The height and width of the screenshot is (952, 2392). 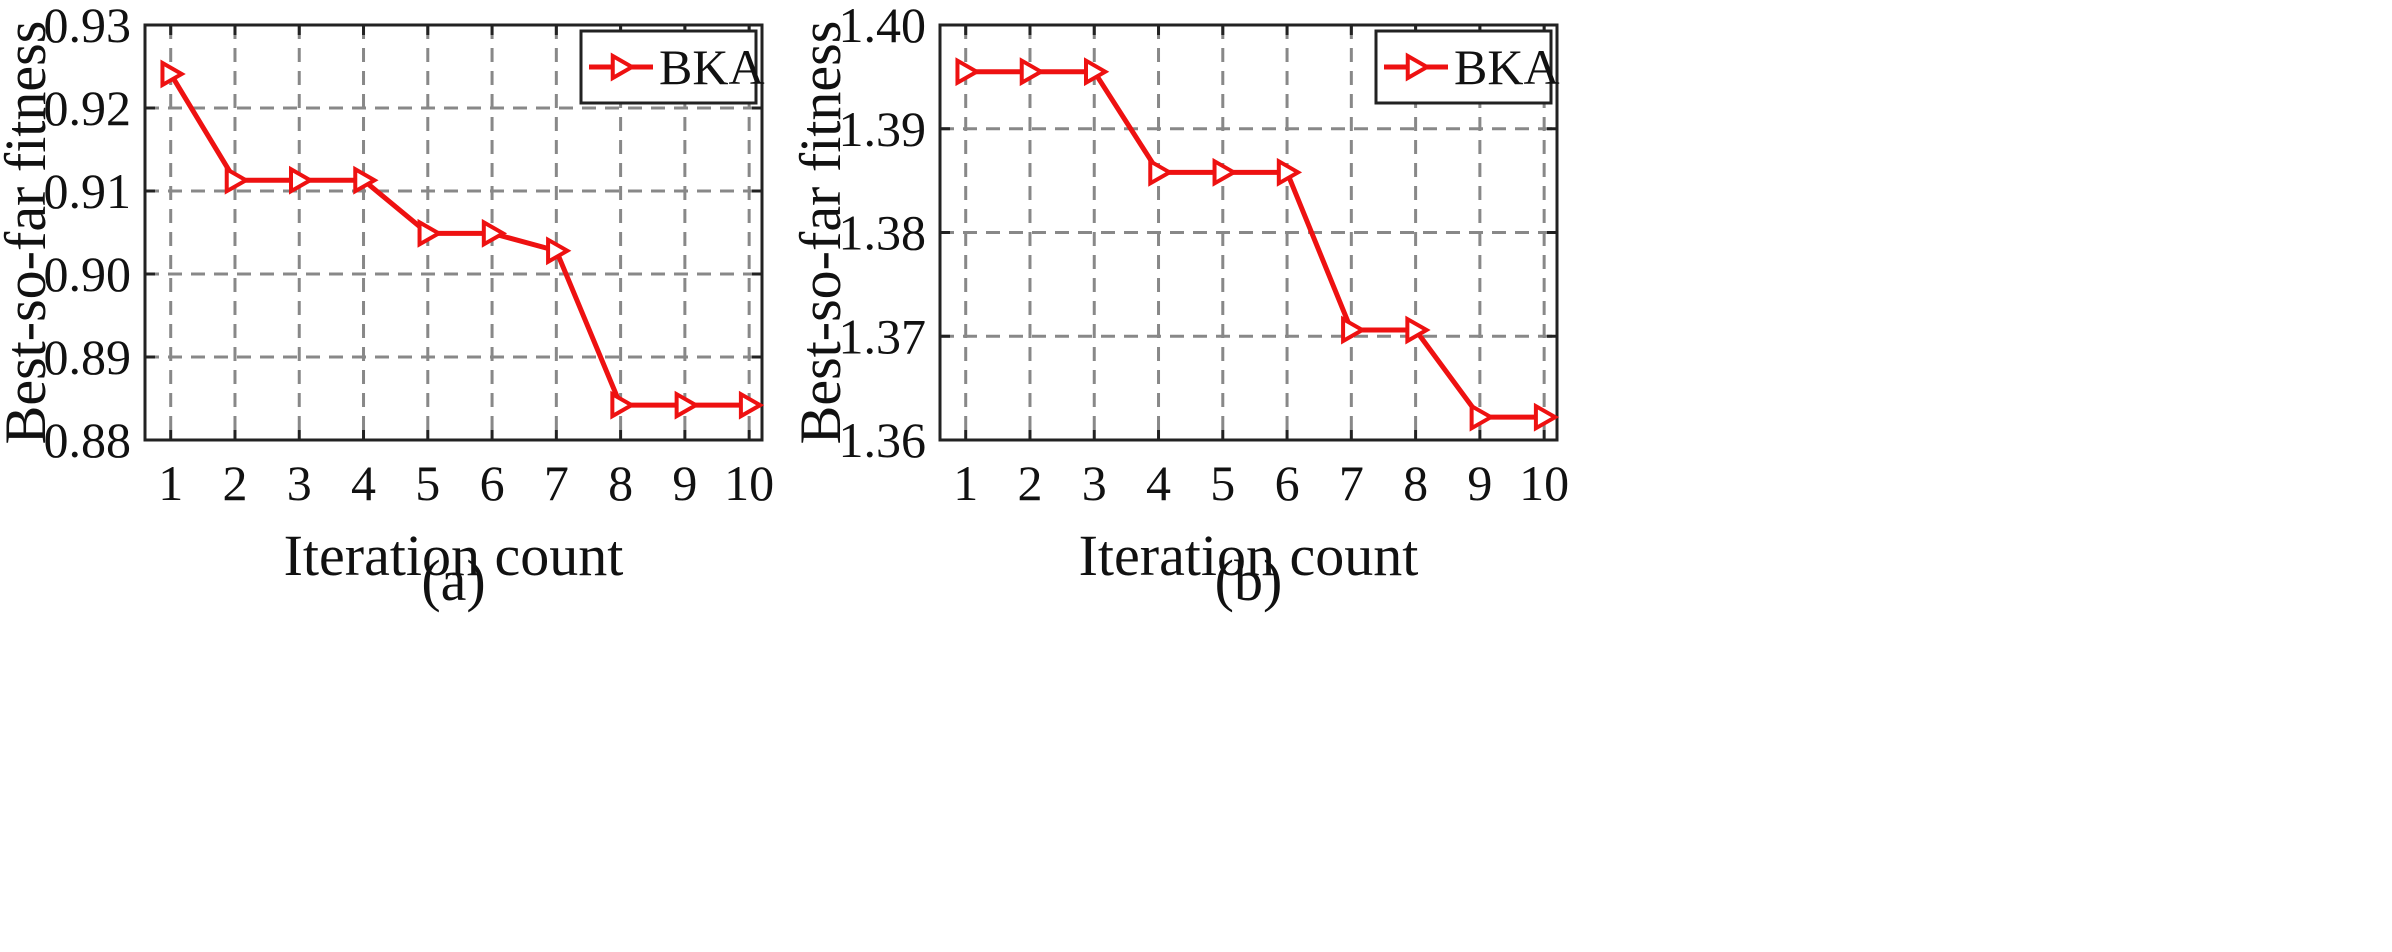 I want to click on y-tick-label: 1.38, so click(x=883, y=233).